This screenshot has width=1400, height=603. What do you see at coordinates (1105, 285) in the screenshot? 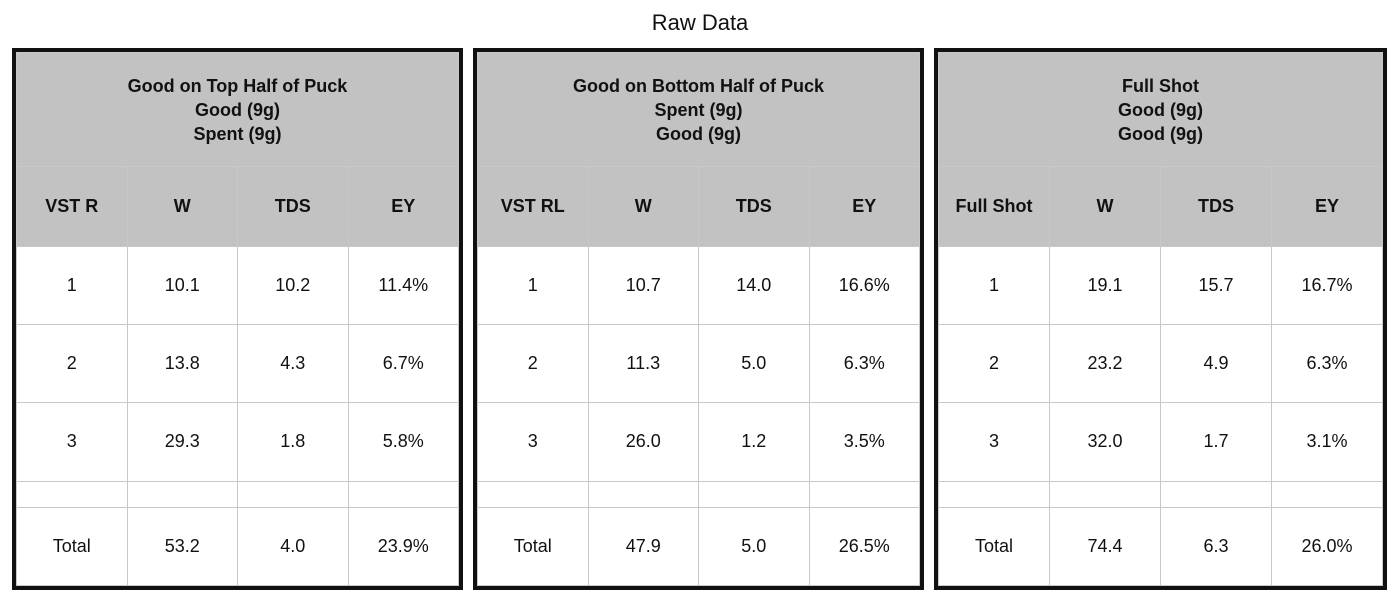
I see `table-cell: 19.1` at bounding box center [1105, 285].